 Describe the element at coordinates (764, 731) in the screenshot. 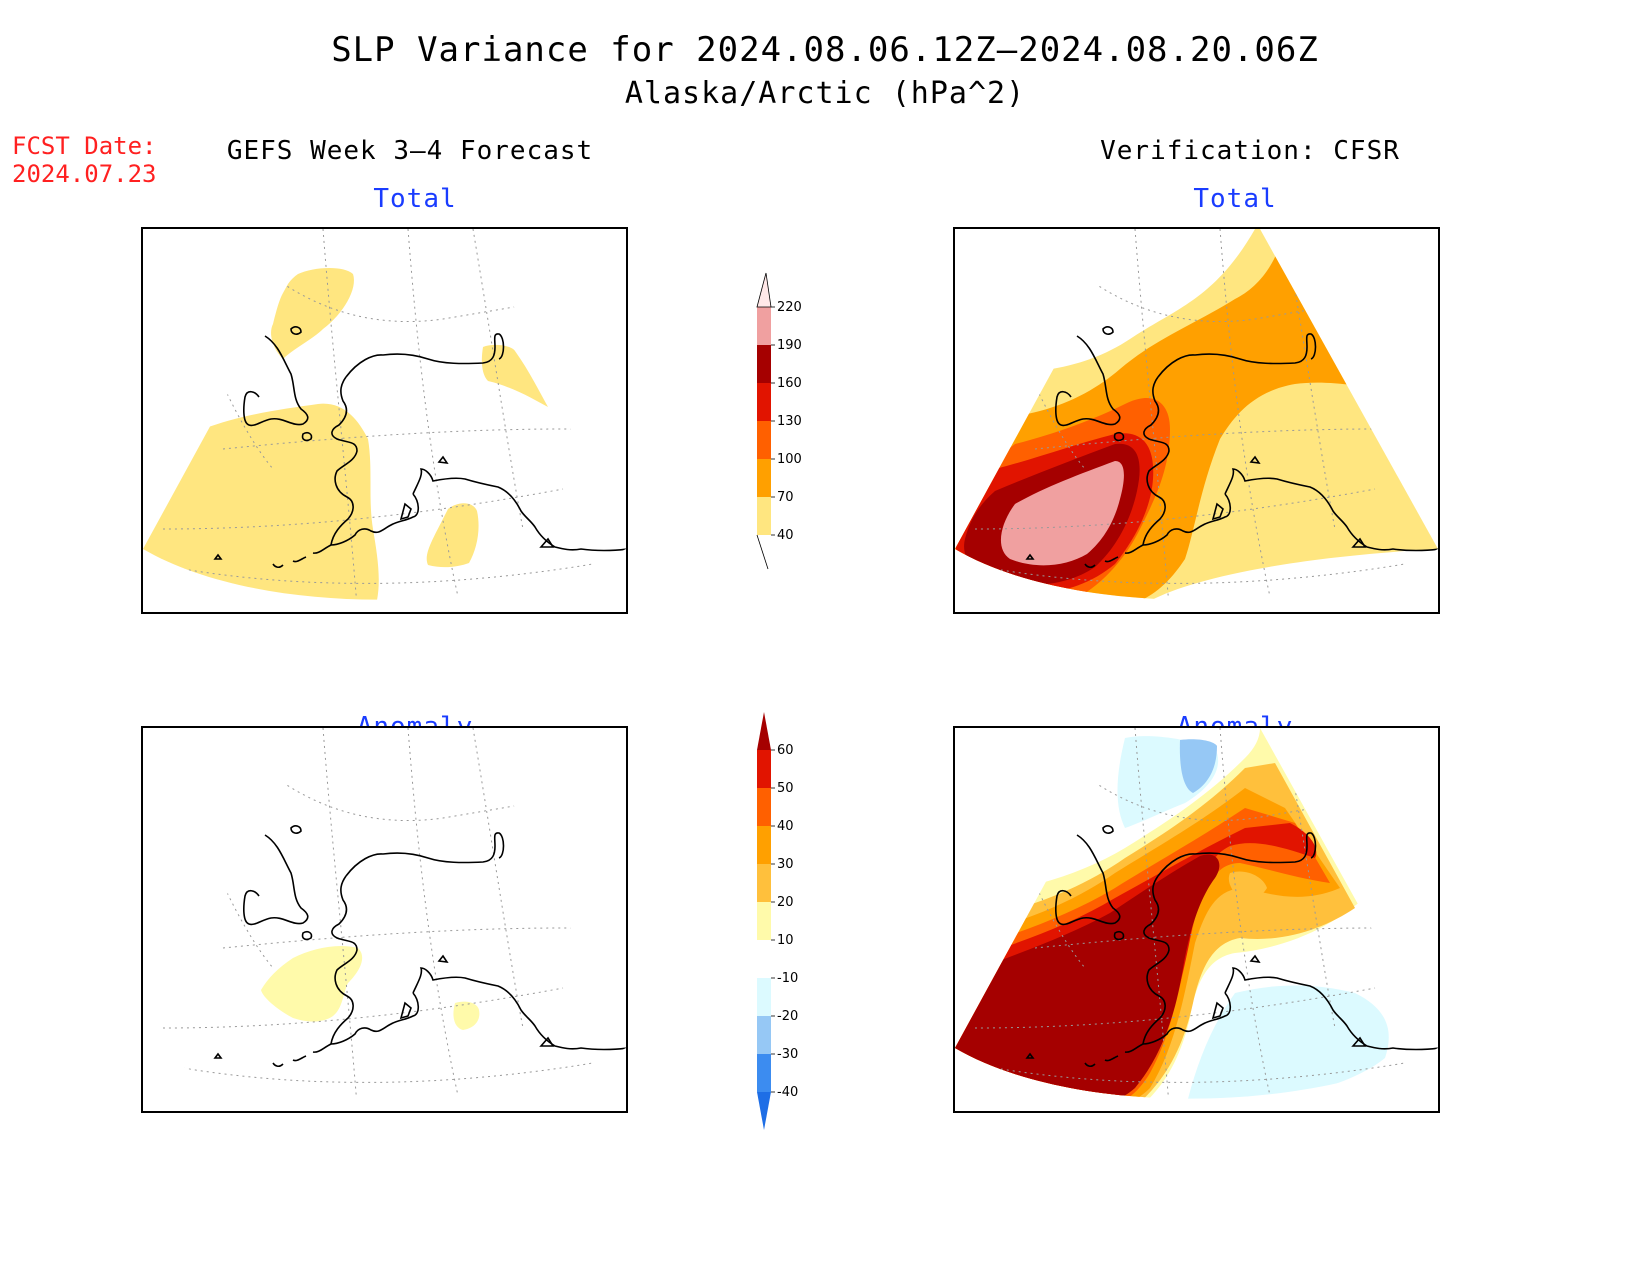

I see `colorbar-anomaly-triangle-top` at that location.